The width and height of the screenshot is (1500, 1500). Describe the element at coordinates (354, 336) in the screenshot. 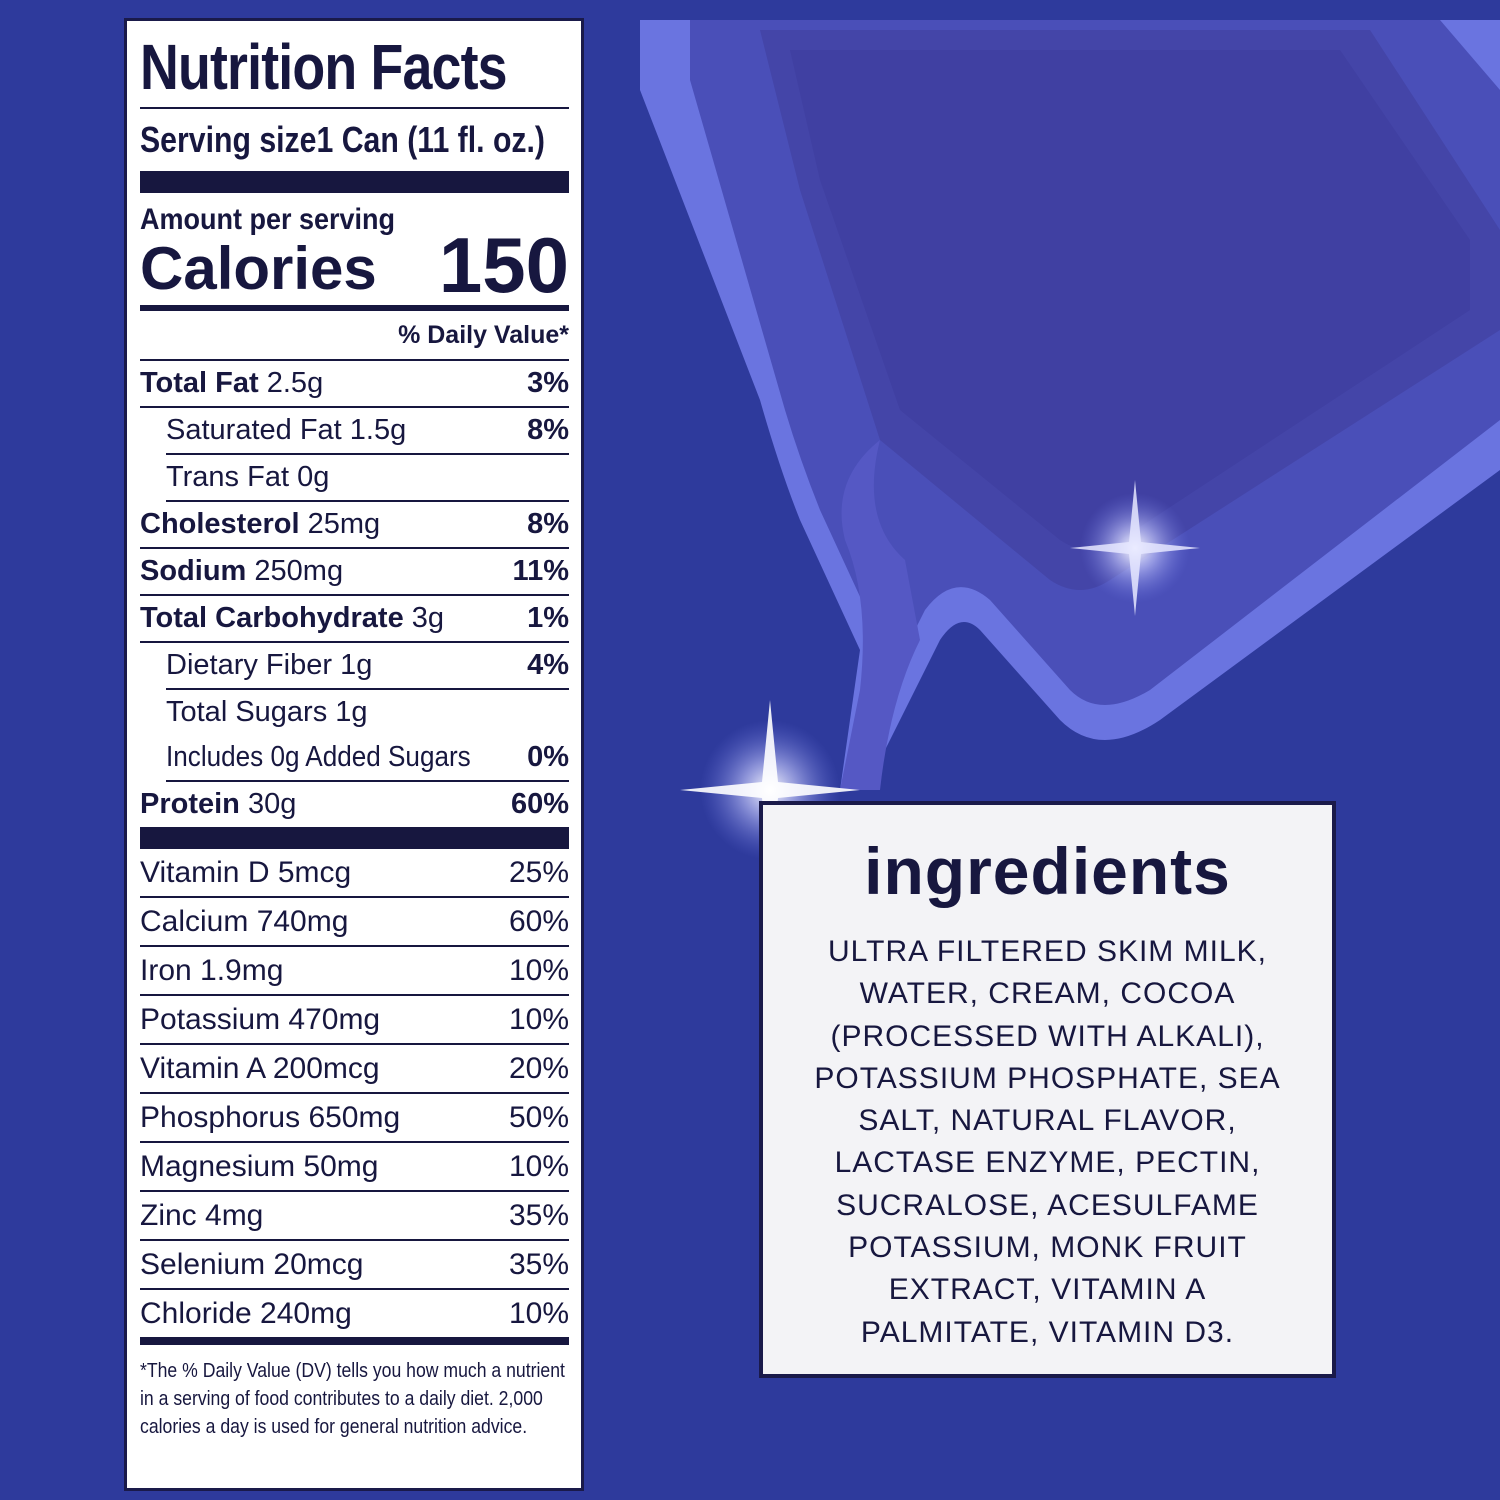

I see `daily-value-header: % Daily Value*` at that location.